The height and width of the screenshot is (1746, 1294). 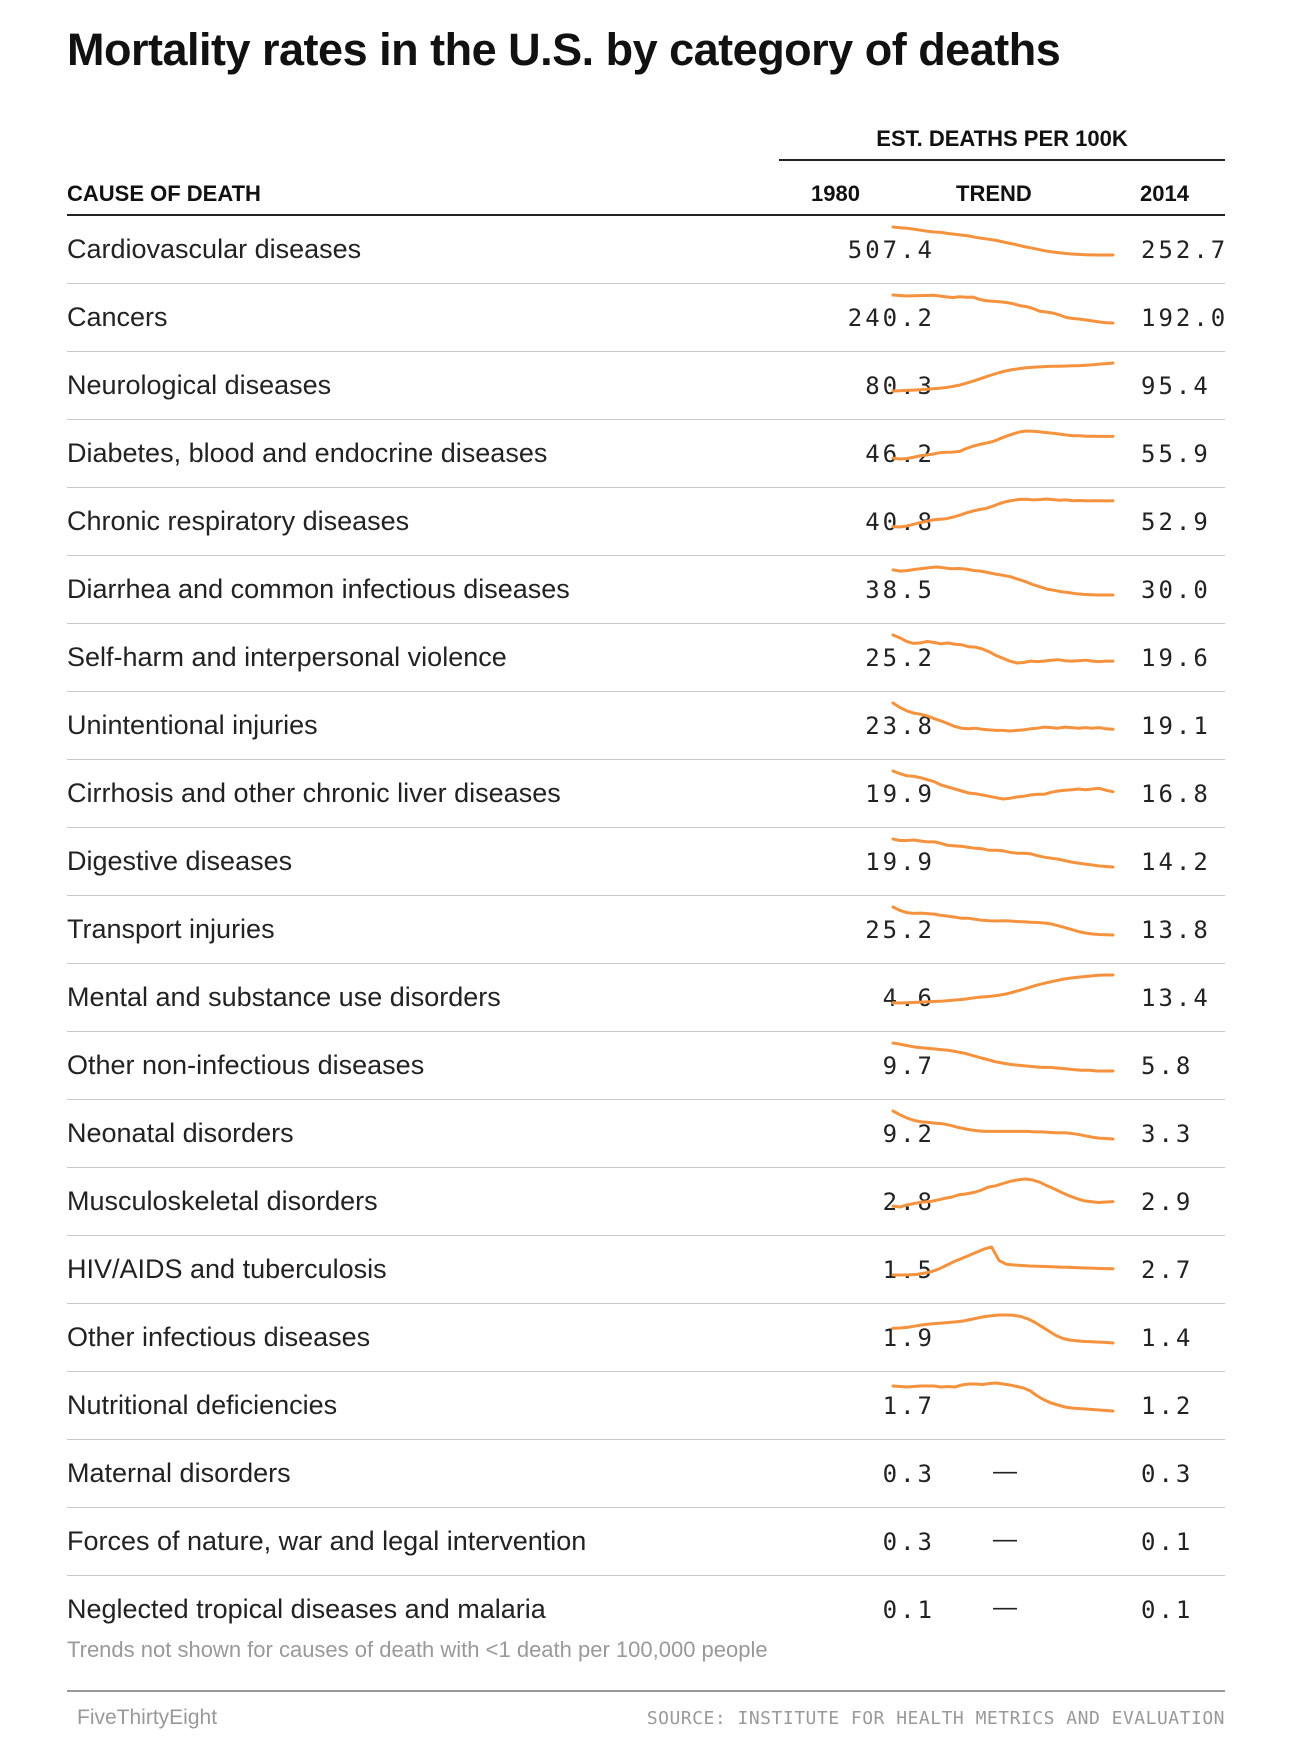 I want to click on cause-column-header: CAUSE OF DEATH, so click(x=164, y=193).